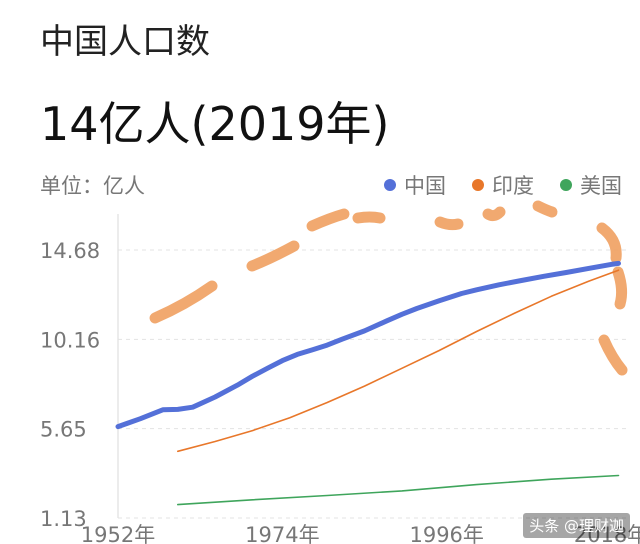 The image size is (640, 544). What do you see at coordinates (118, 533) in the screenshot?
I see `x-tick-label: 1952年` at bounding box center [118, 533].